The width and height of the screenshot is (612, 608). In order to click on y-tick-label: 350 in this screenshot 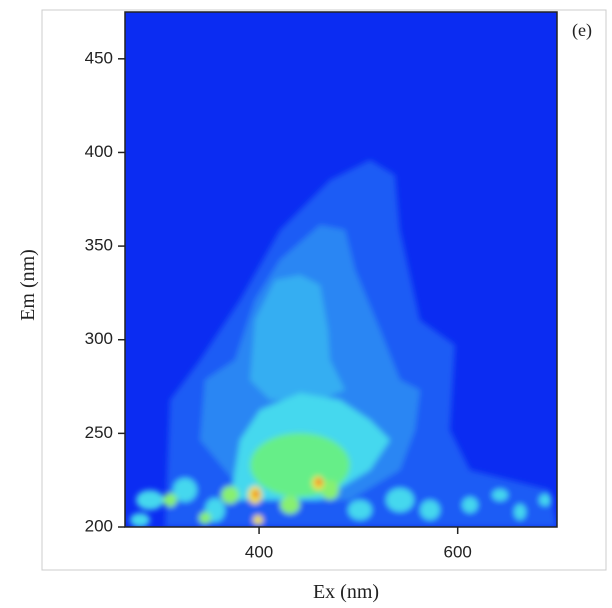, I will do `click(99, 245)`.